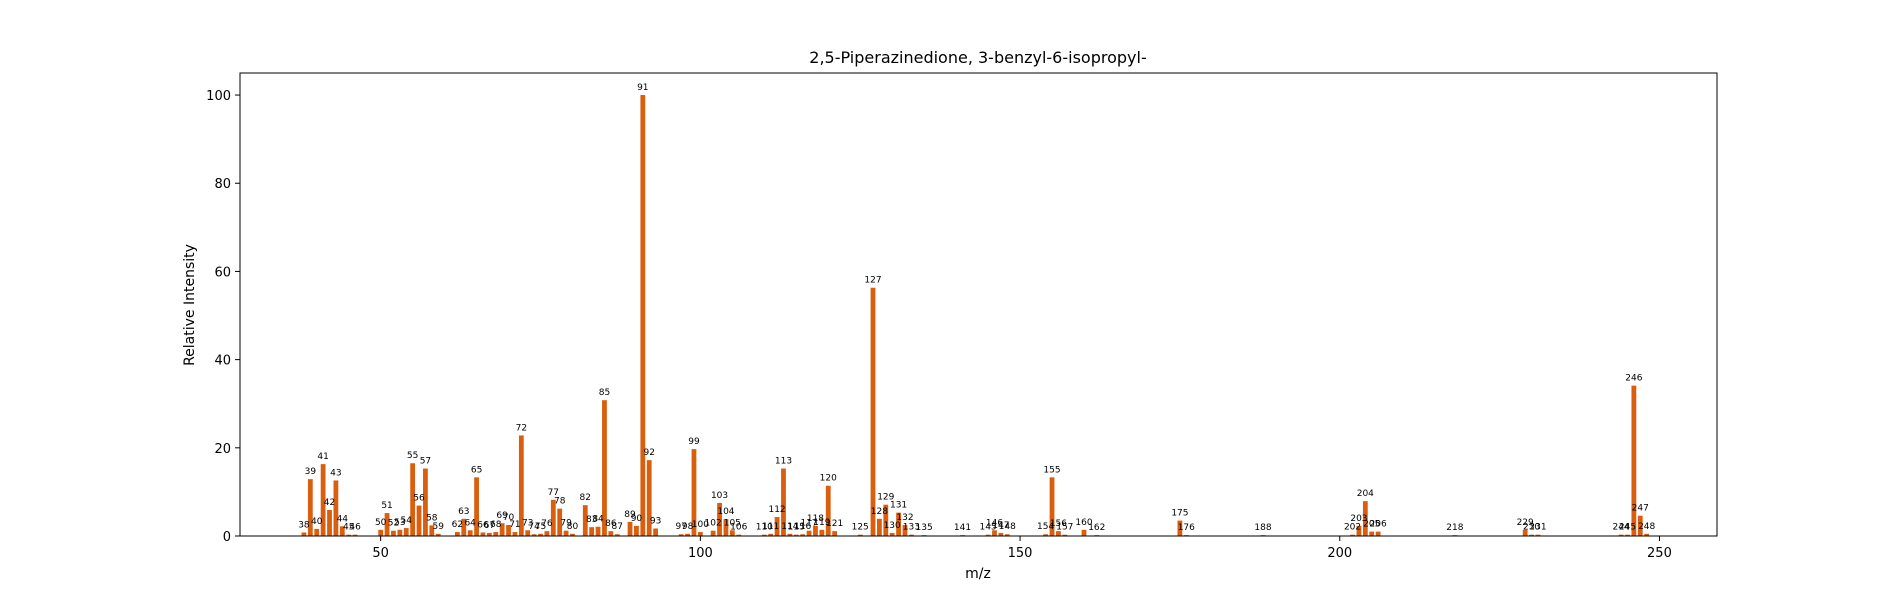 This screenshot has width=1900, height=600. Describe the element at coordinates (412, 456) in the screenshot. I see `peak-label-55: 55` at that location.